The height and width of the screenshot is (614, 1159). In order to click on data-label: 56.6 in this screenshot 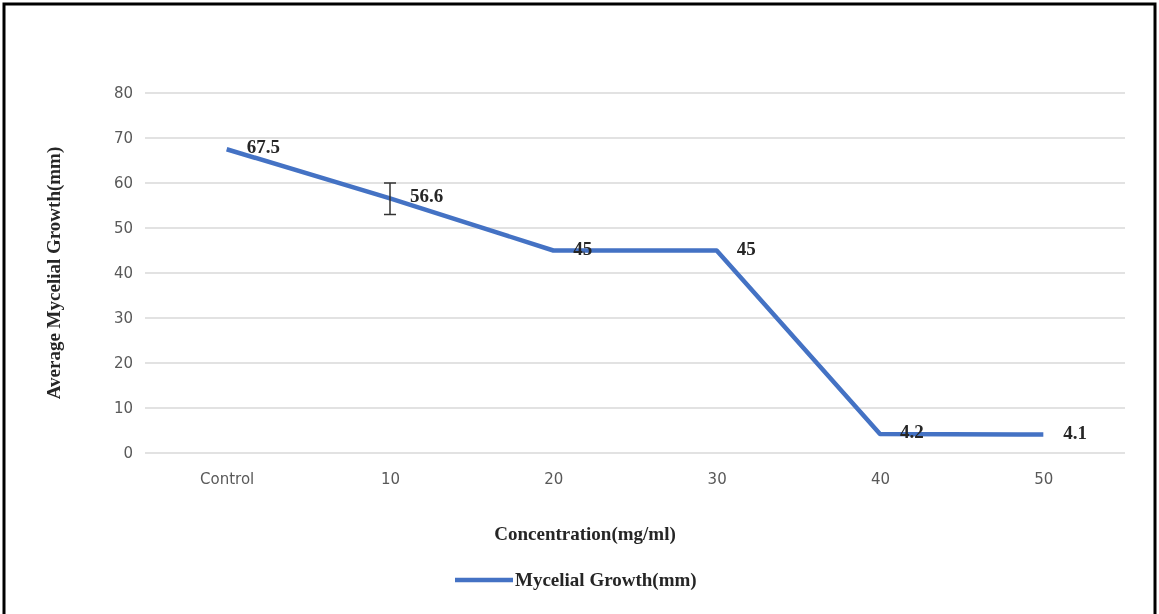, I will do `click(427, 196)`.